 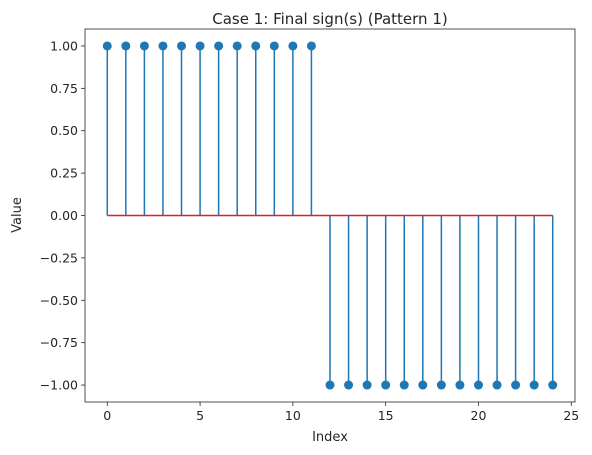 What do you see at coordinates (64, 130) in the screenshot?
I see `y-tick-label: 0.50` at bounding box center [64, 130].